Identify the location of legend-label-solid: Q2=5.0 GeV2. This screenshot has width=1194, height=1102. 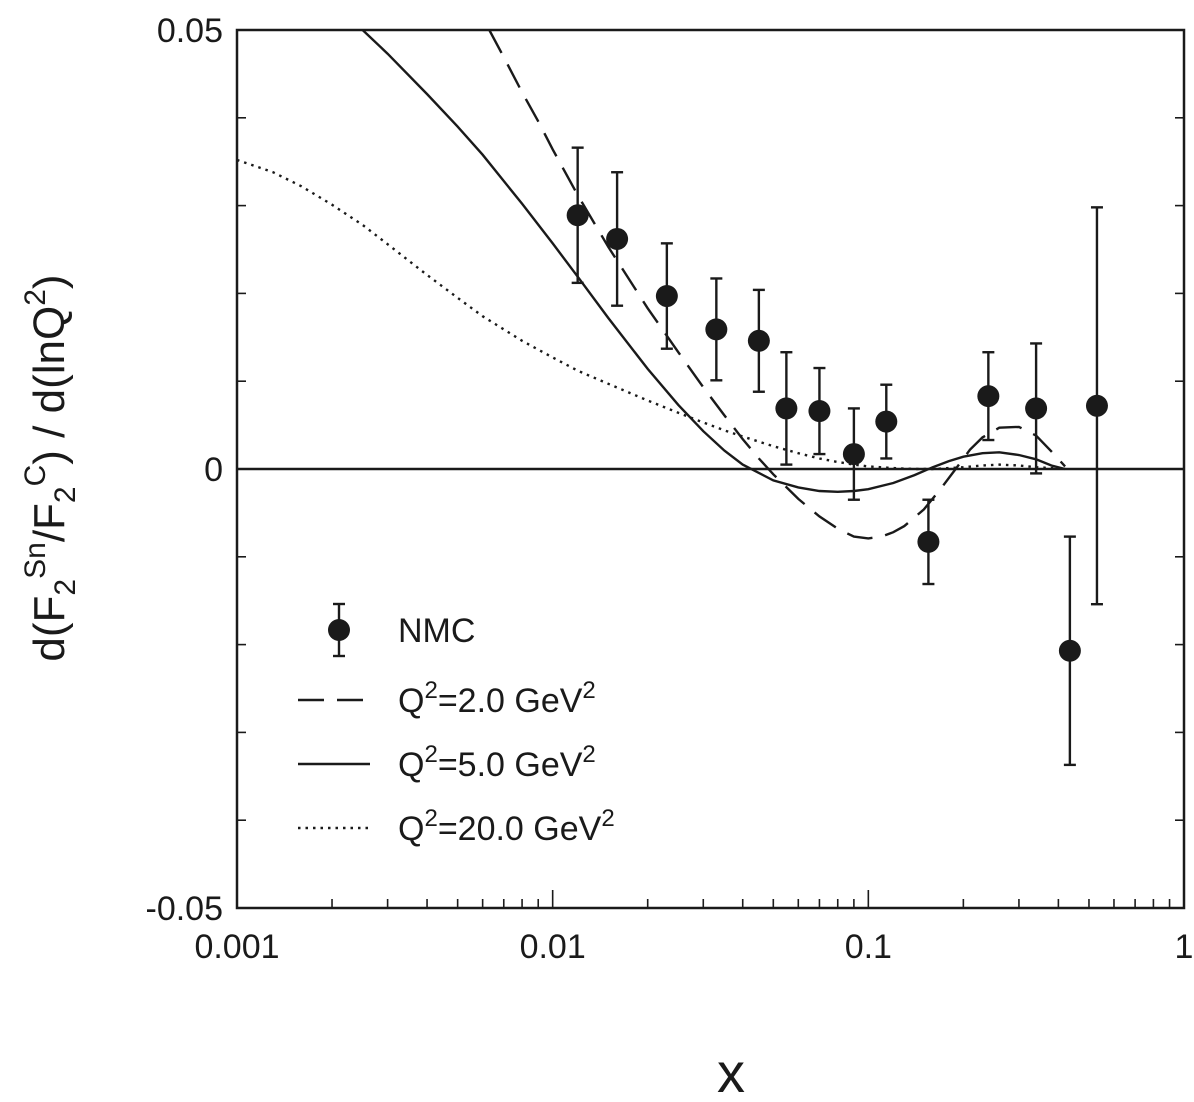
(497, 762).